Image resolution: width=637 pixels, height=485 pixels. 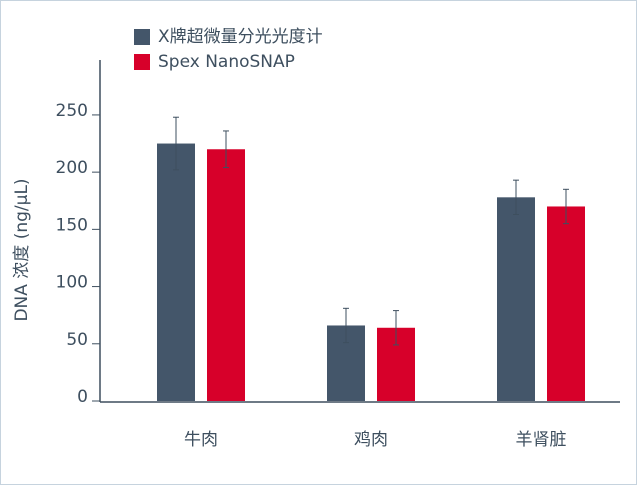 I want to click on legend-label: Spex NanoSNAP, so click(x=226, y=62).